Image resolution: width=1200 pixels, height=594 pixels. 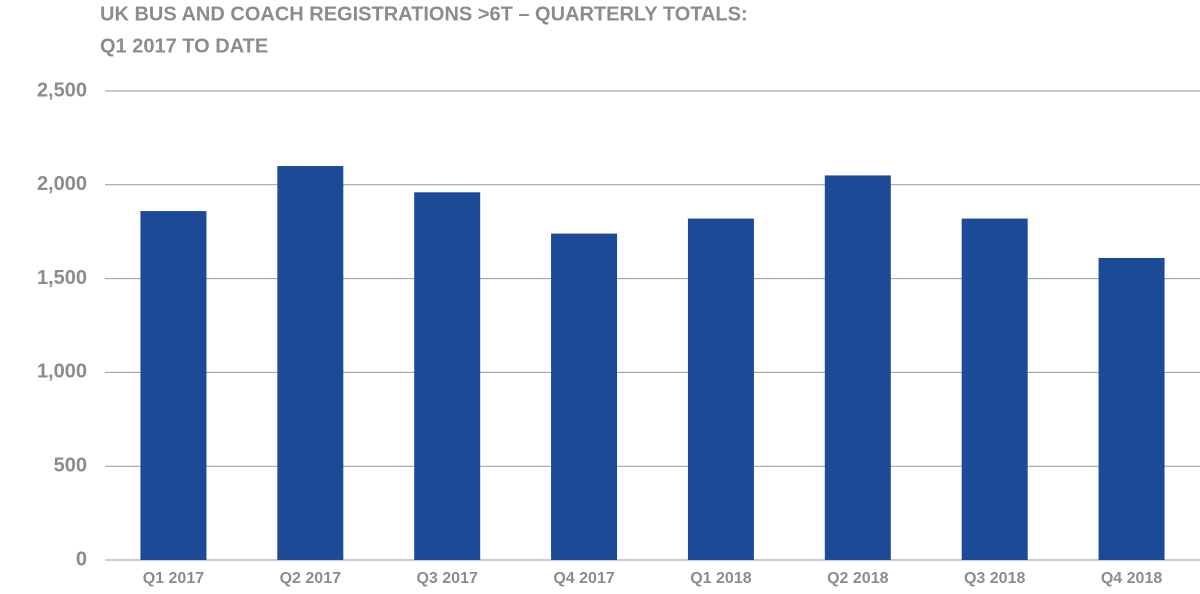 What do you see at coordinates (184, 46) in the screenshot?
I see `chart-title: Q1 2017 TO DATE` at bounding box center [184, 46].